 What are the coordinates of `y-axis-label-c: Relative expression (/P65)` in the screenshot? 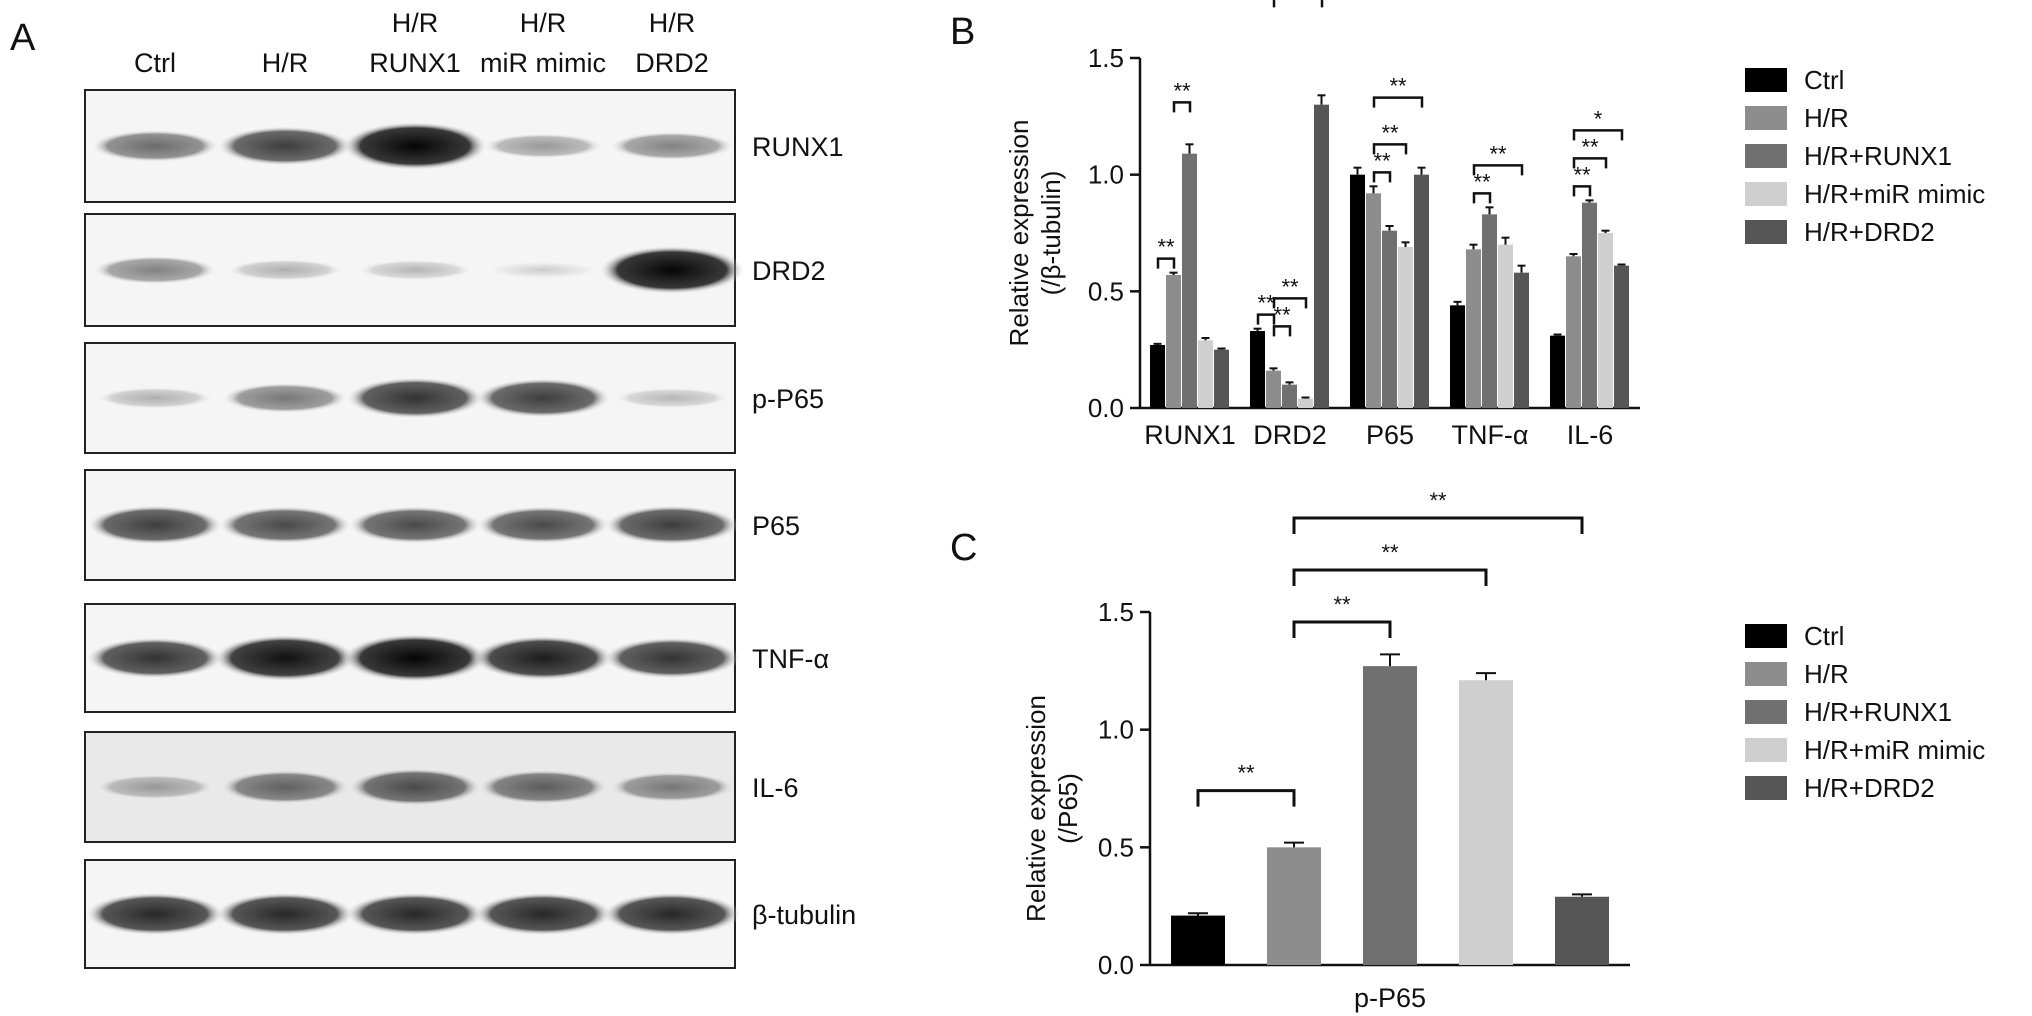 It's located at (1052, 808).